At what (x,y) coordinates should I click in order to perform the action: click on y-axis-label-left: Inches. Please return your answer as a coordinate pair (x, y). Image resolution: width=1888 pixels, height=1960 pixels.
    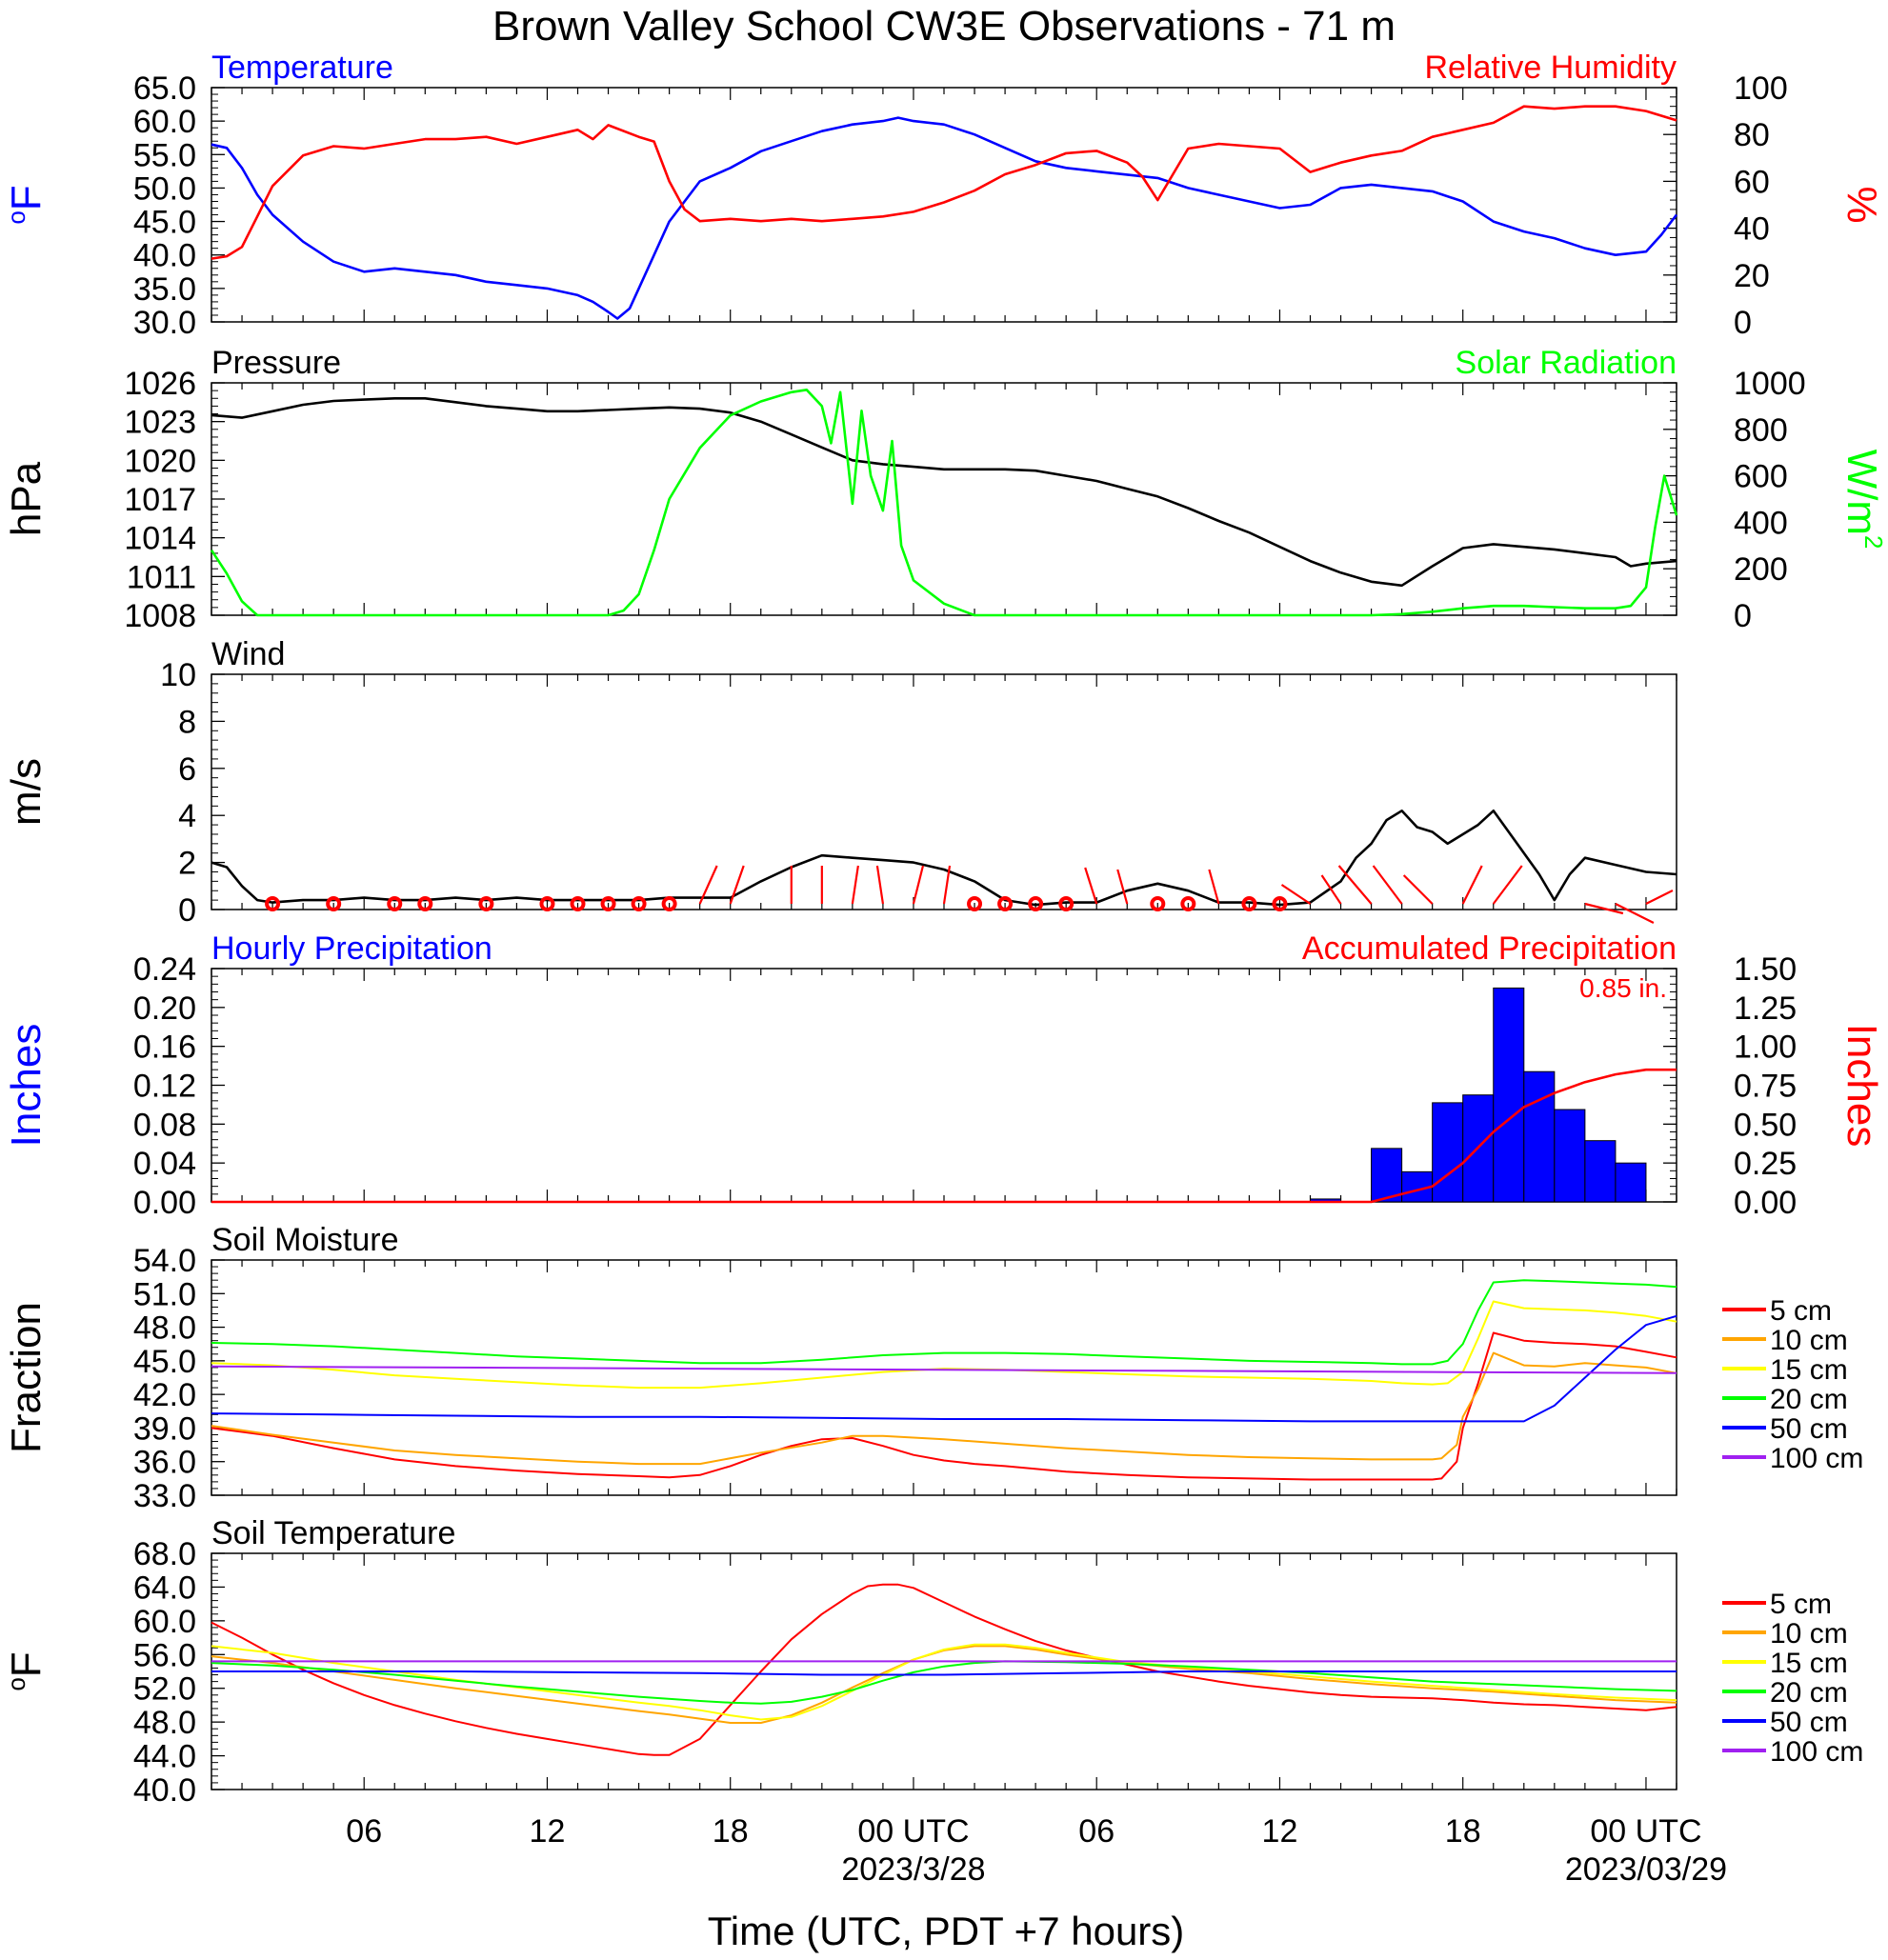
    Looking at the image, I should click on (26, 1086).